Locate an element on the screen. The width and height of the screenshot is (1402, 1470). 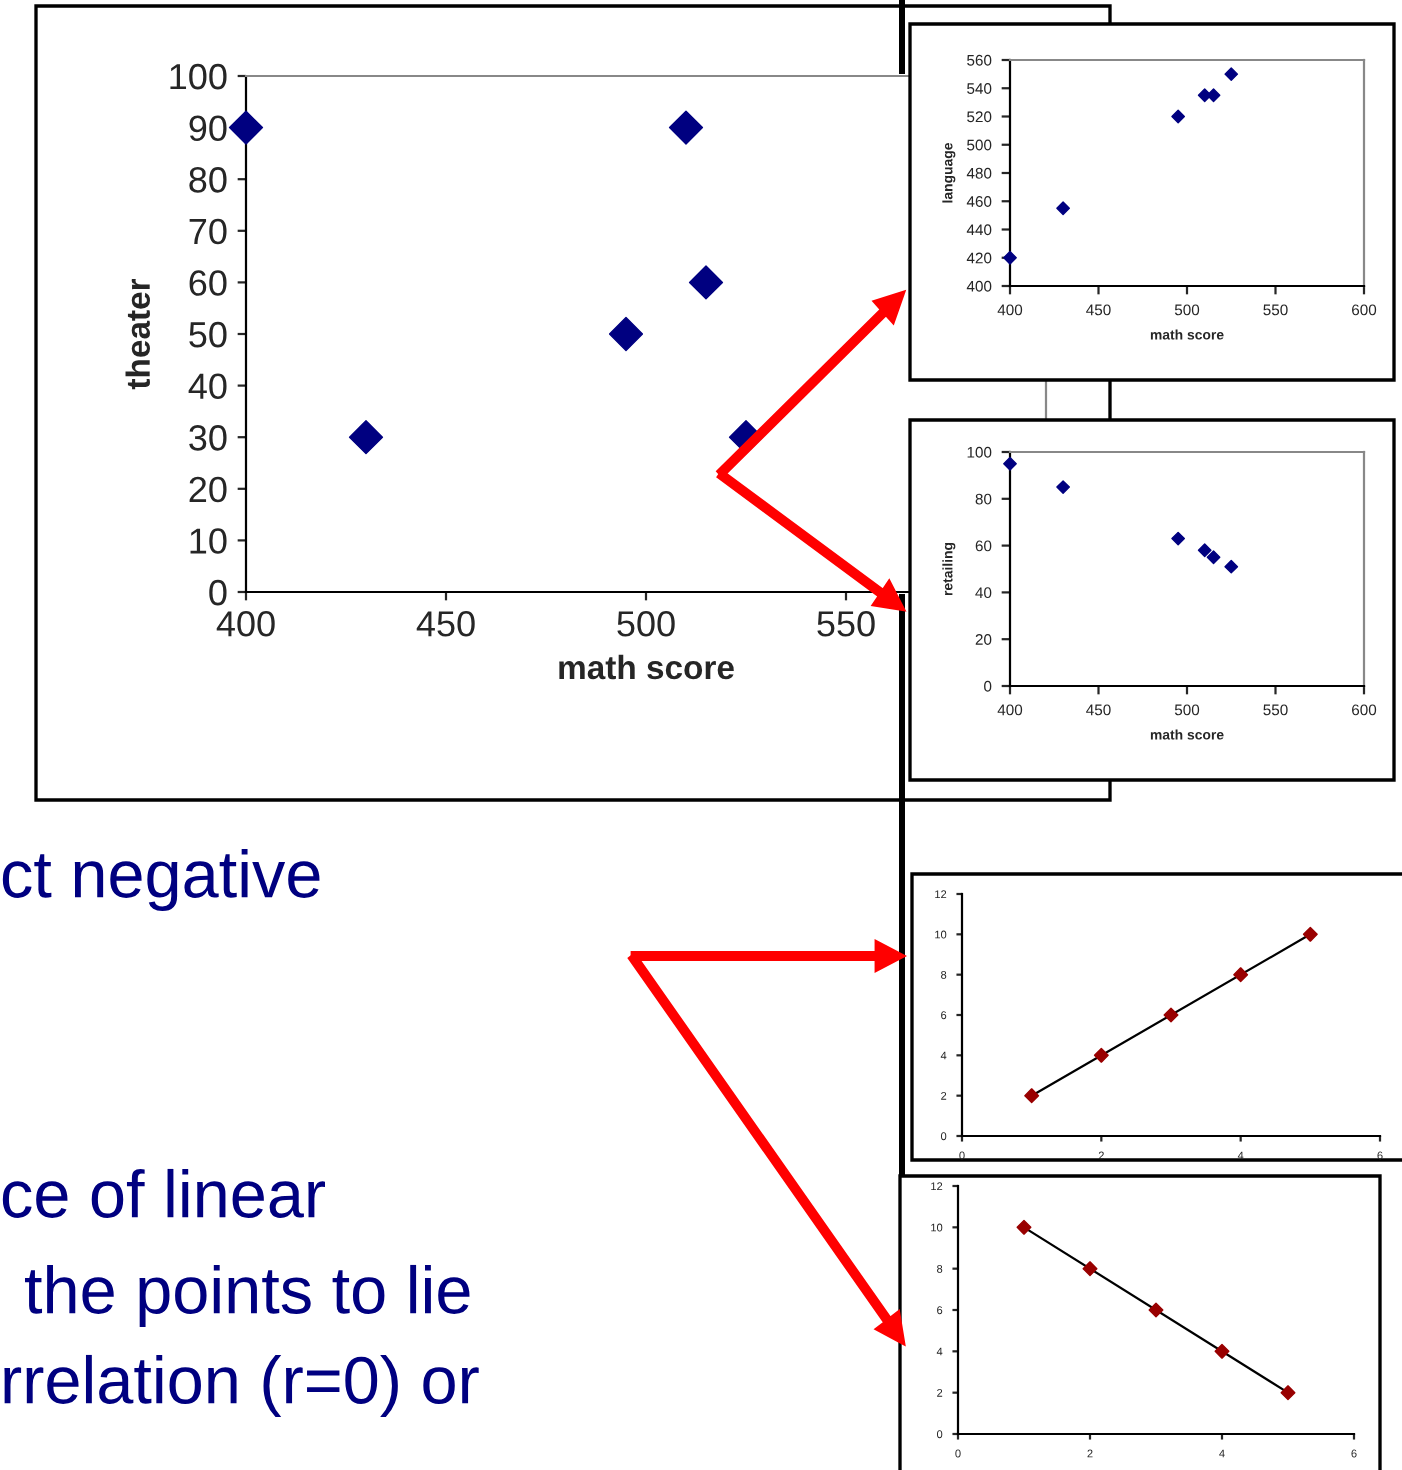
x-tick-label: 500 is located at coordinates (646, 624).